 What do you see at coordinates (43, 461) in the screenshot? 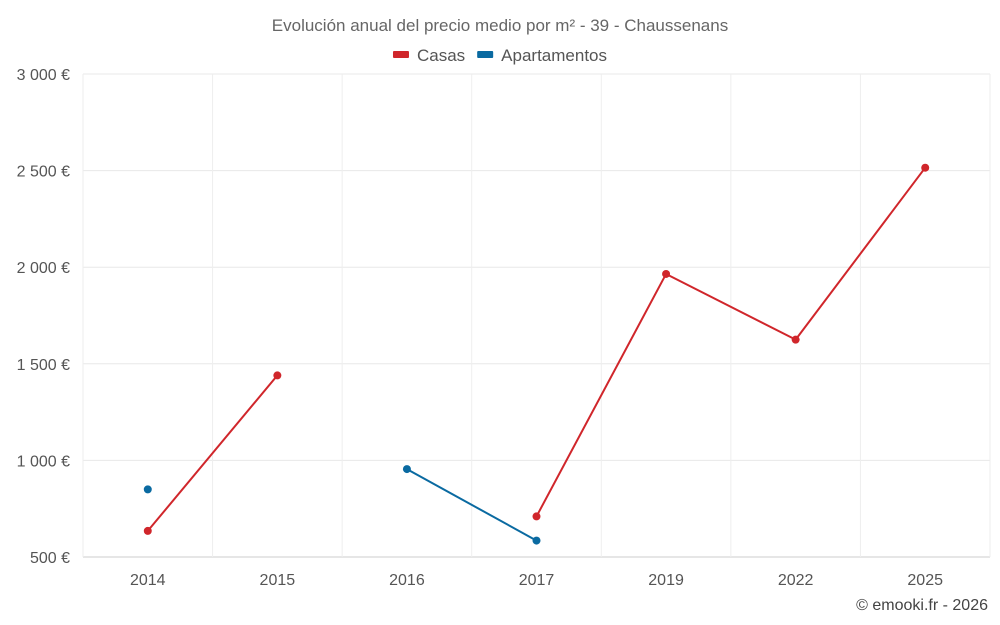
I see `y-tick-label: 1 000 €` at bounding box center [43, 461].